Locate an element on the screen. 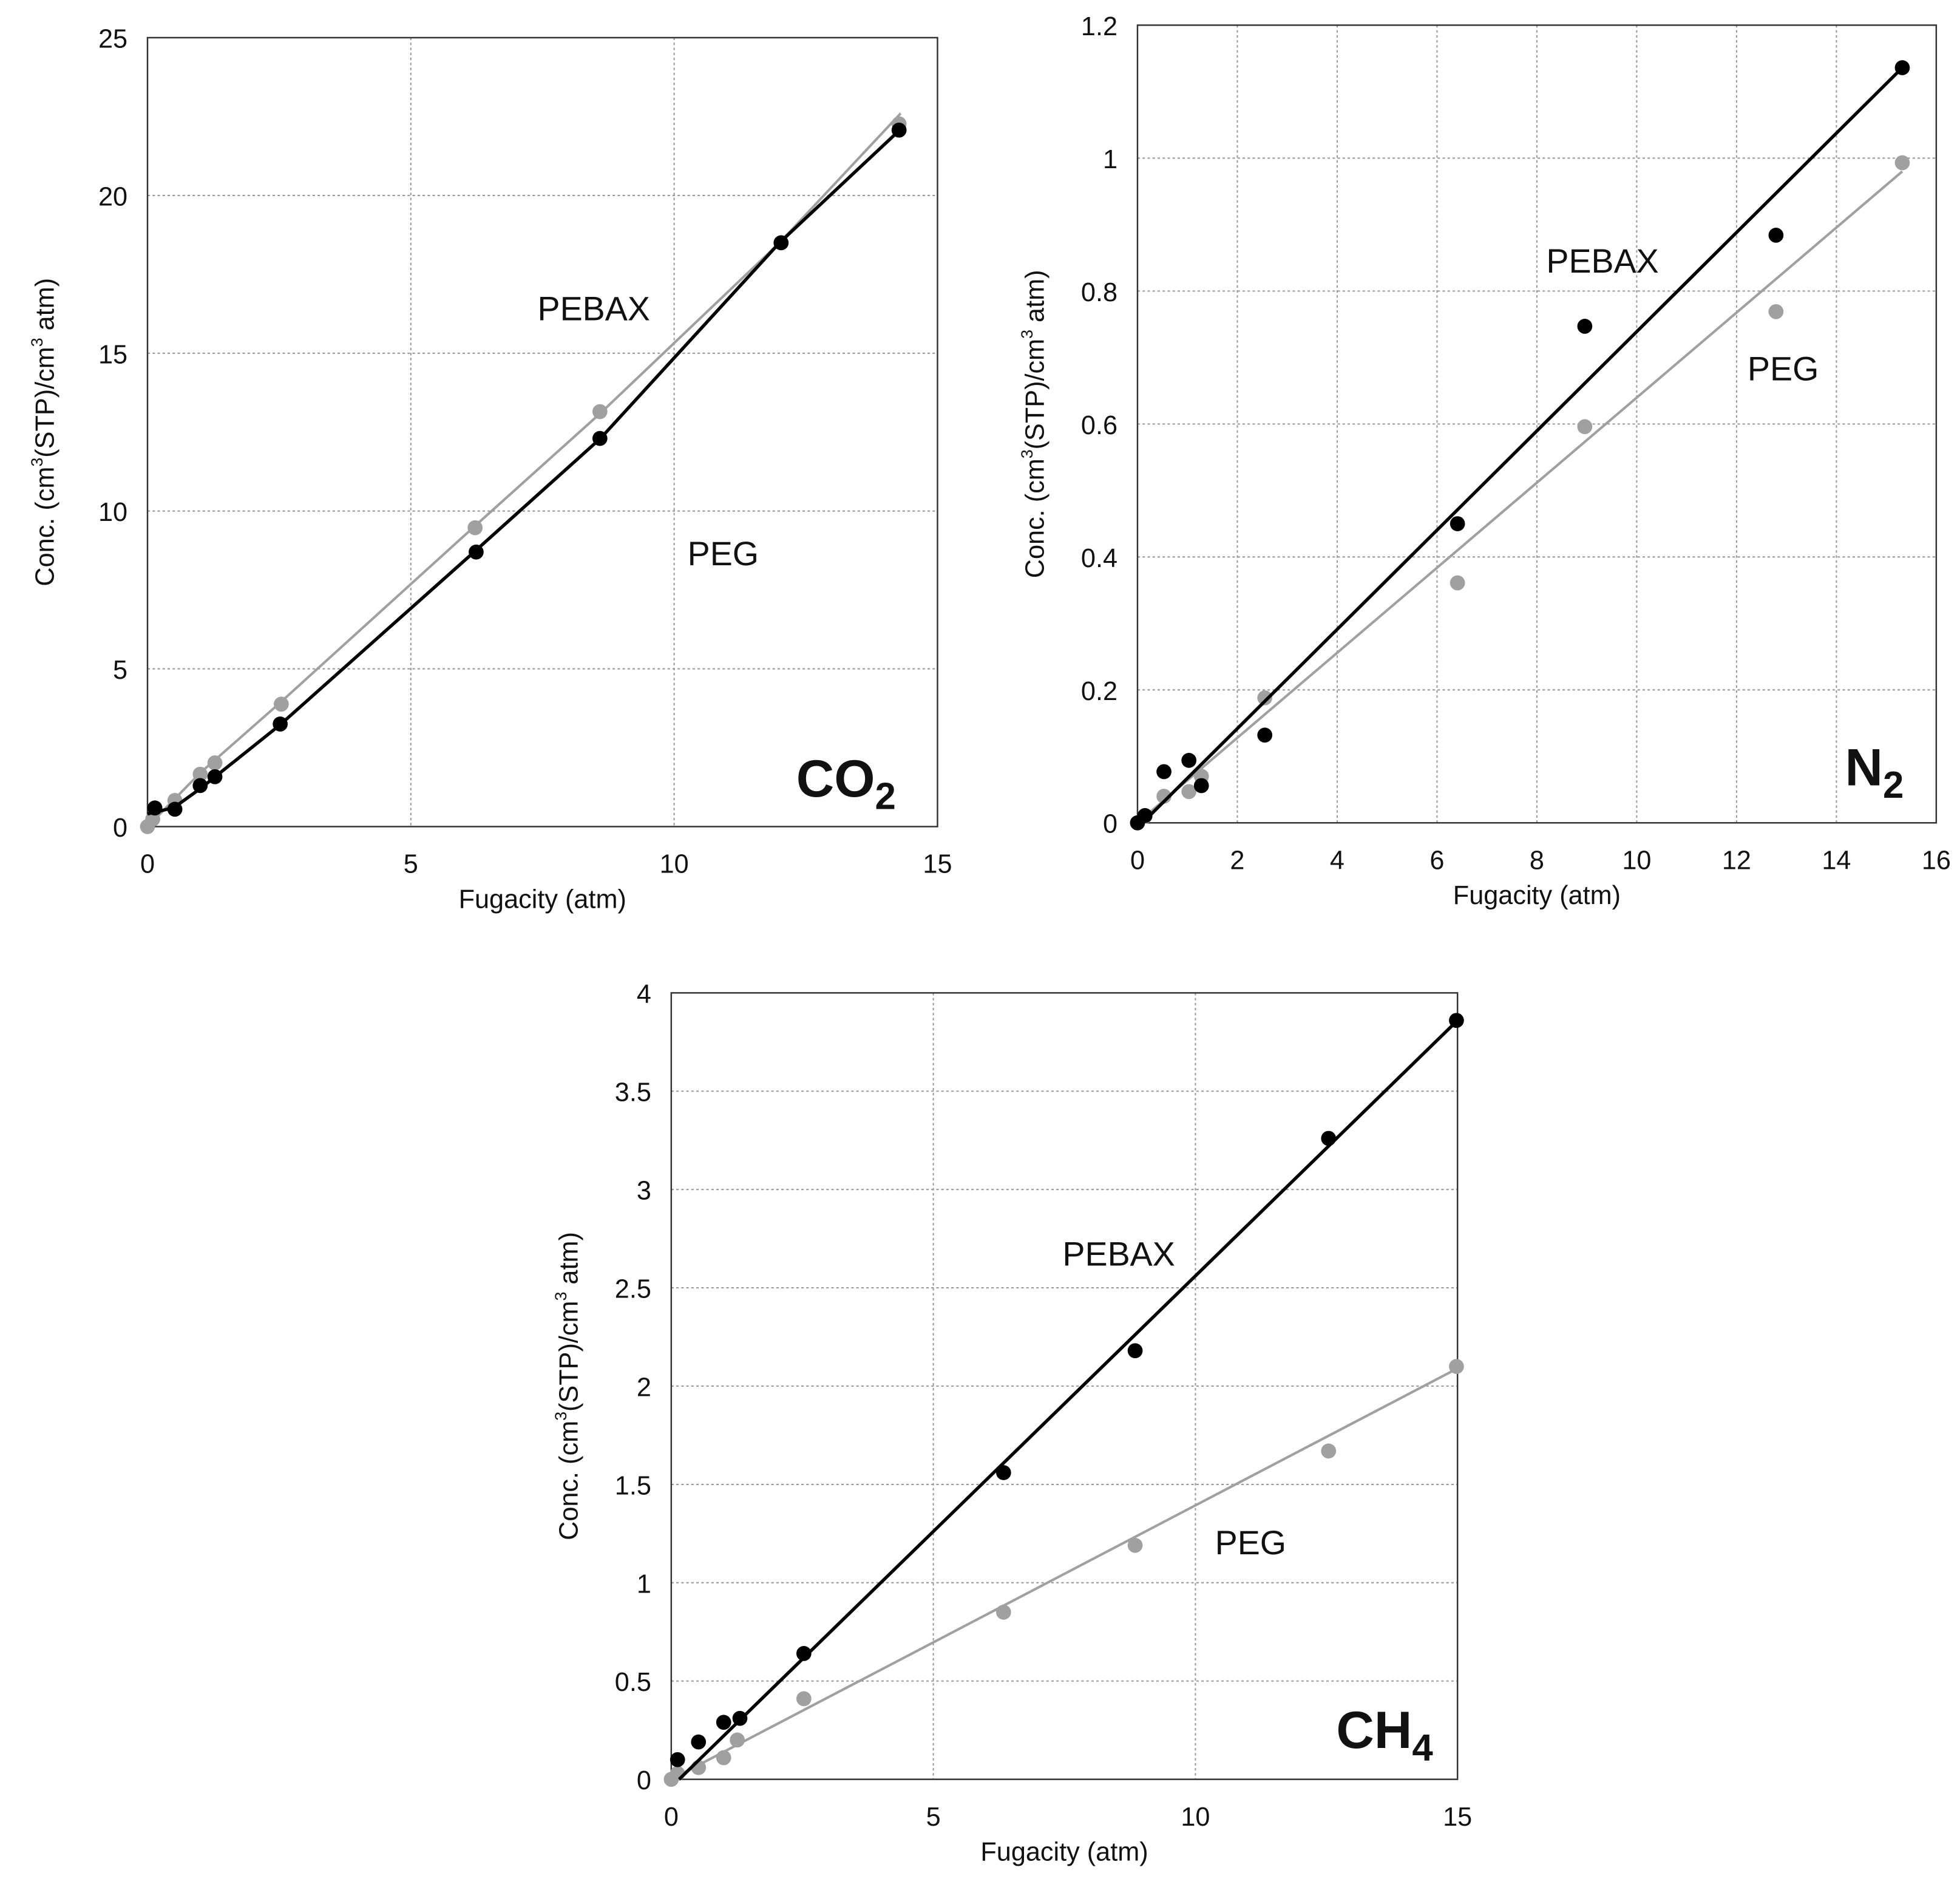 The width and height of the screenshot is (1960, 1887). series-pebax is located at coordinates (527, 469).